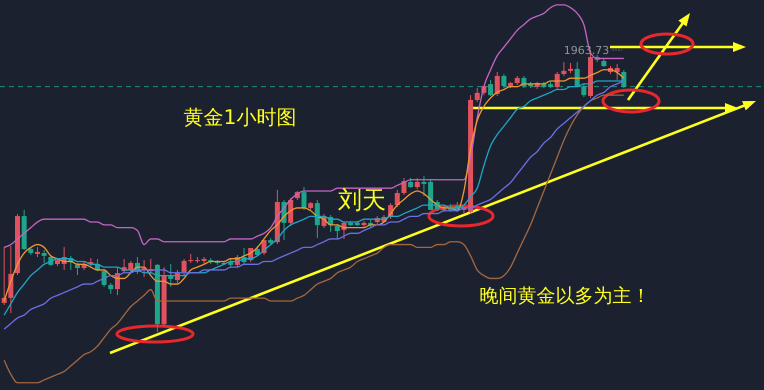 The width and height of the screenshot is (764, 390). I want to click on annotation: 刘天, so click(362, 200).